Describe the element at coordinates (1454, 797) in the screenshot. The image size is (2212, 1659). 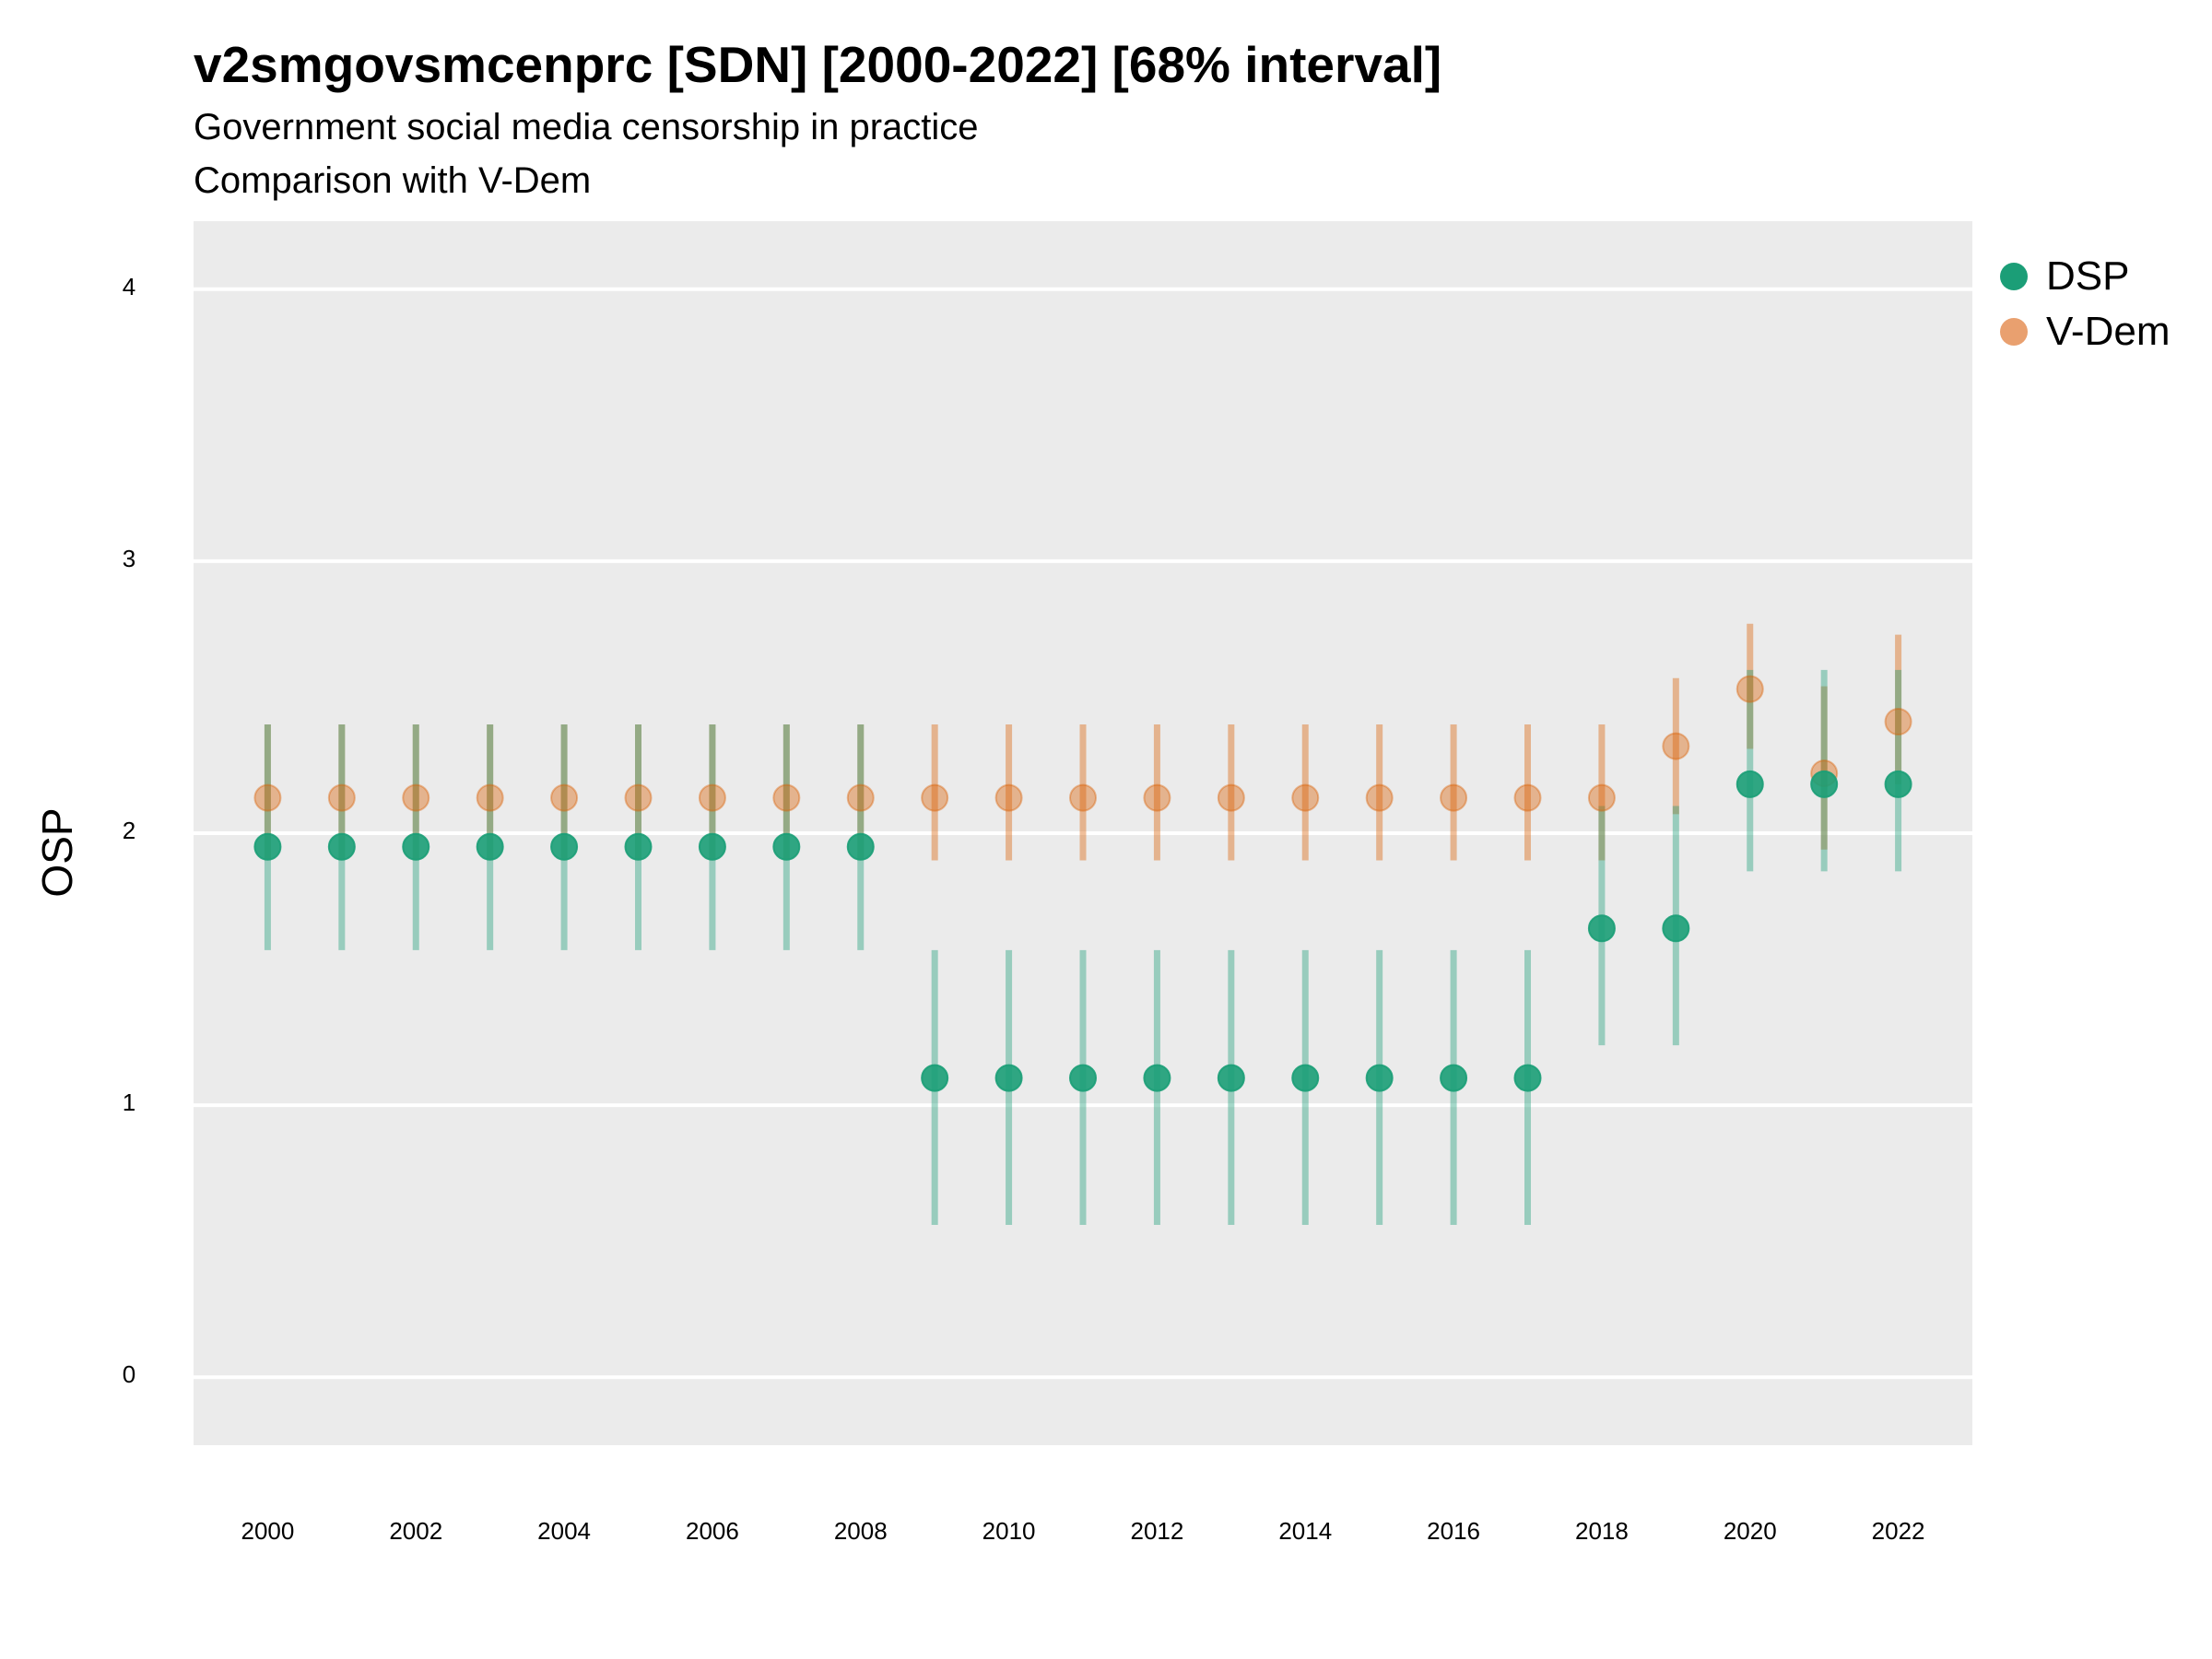
I see `point-vdem-2016` at that location.